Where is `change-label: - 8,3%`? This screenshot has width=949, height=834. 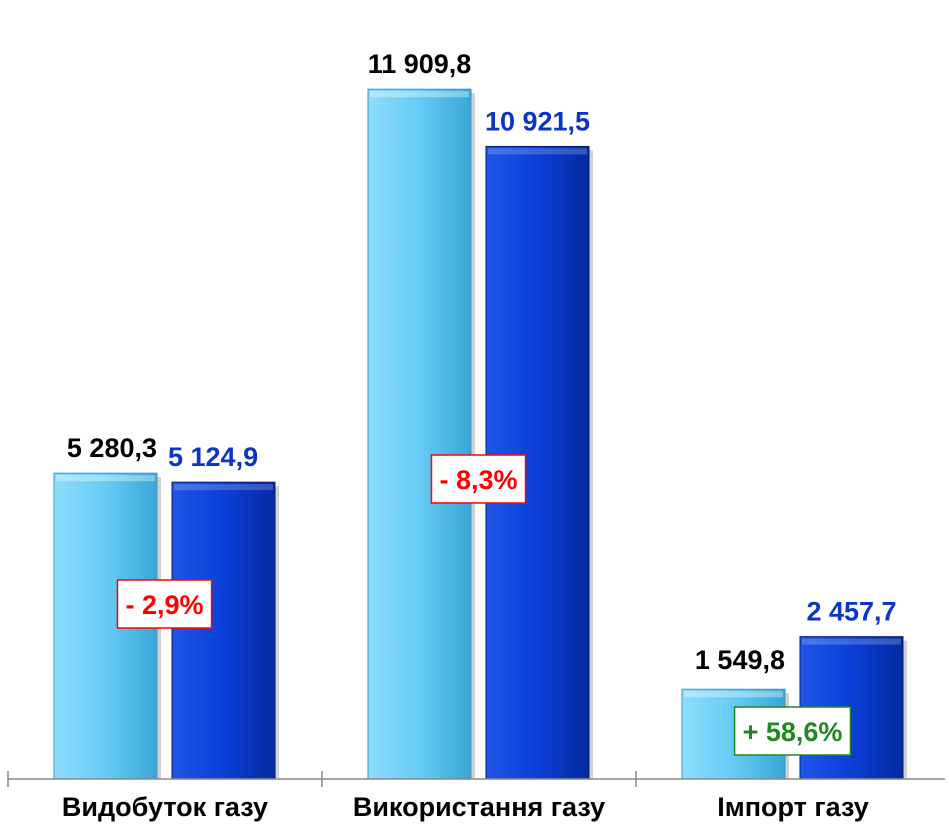 change-label: - 8,3% is located at coordinates (478, 480).